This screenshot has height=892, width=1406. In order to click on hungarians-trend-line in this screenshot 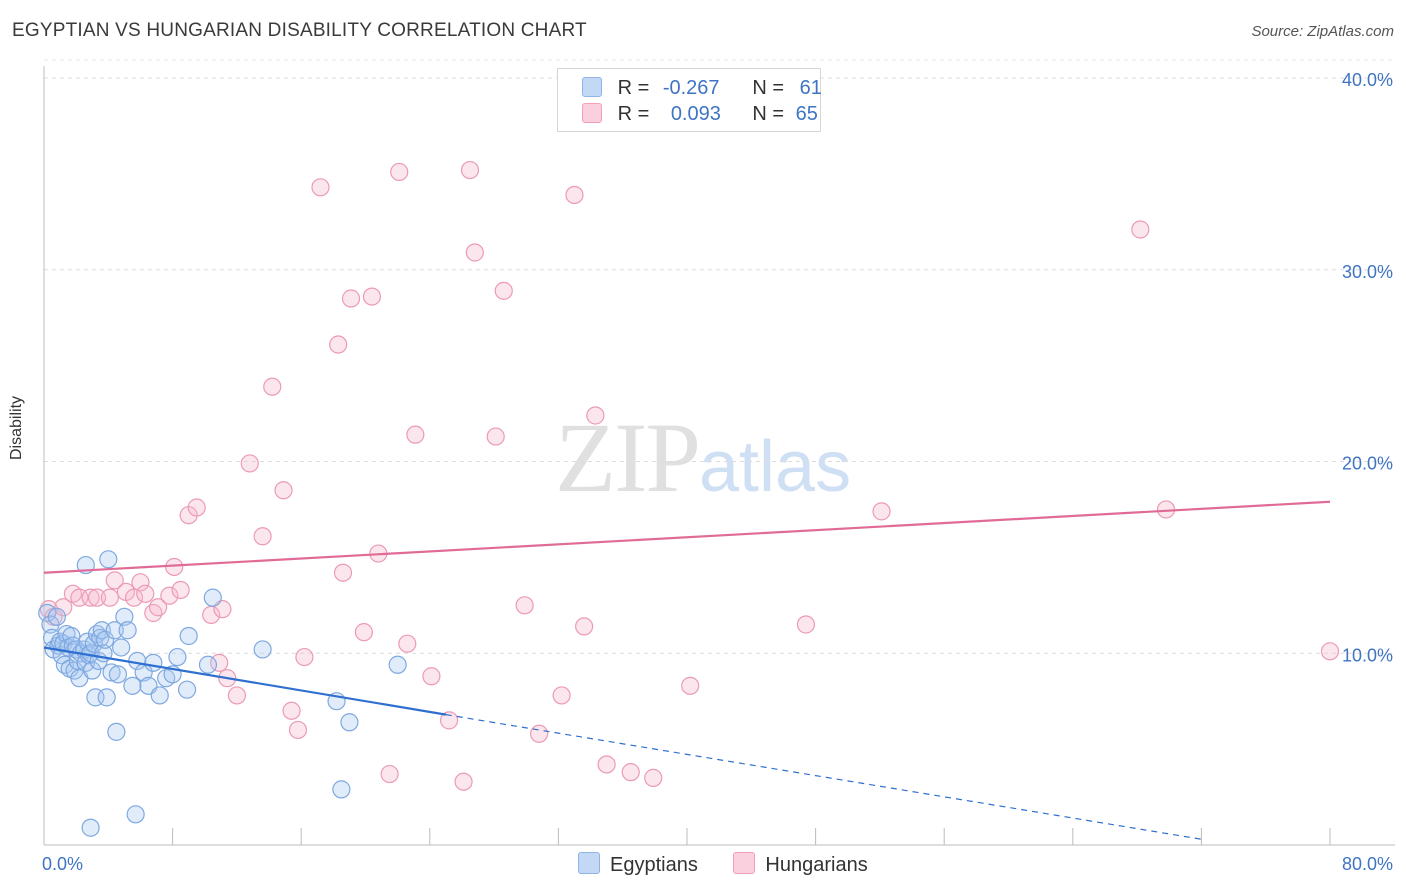, I will do `click(687, 537)`.